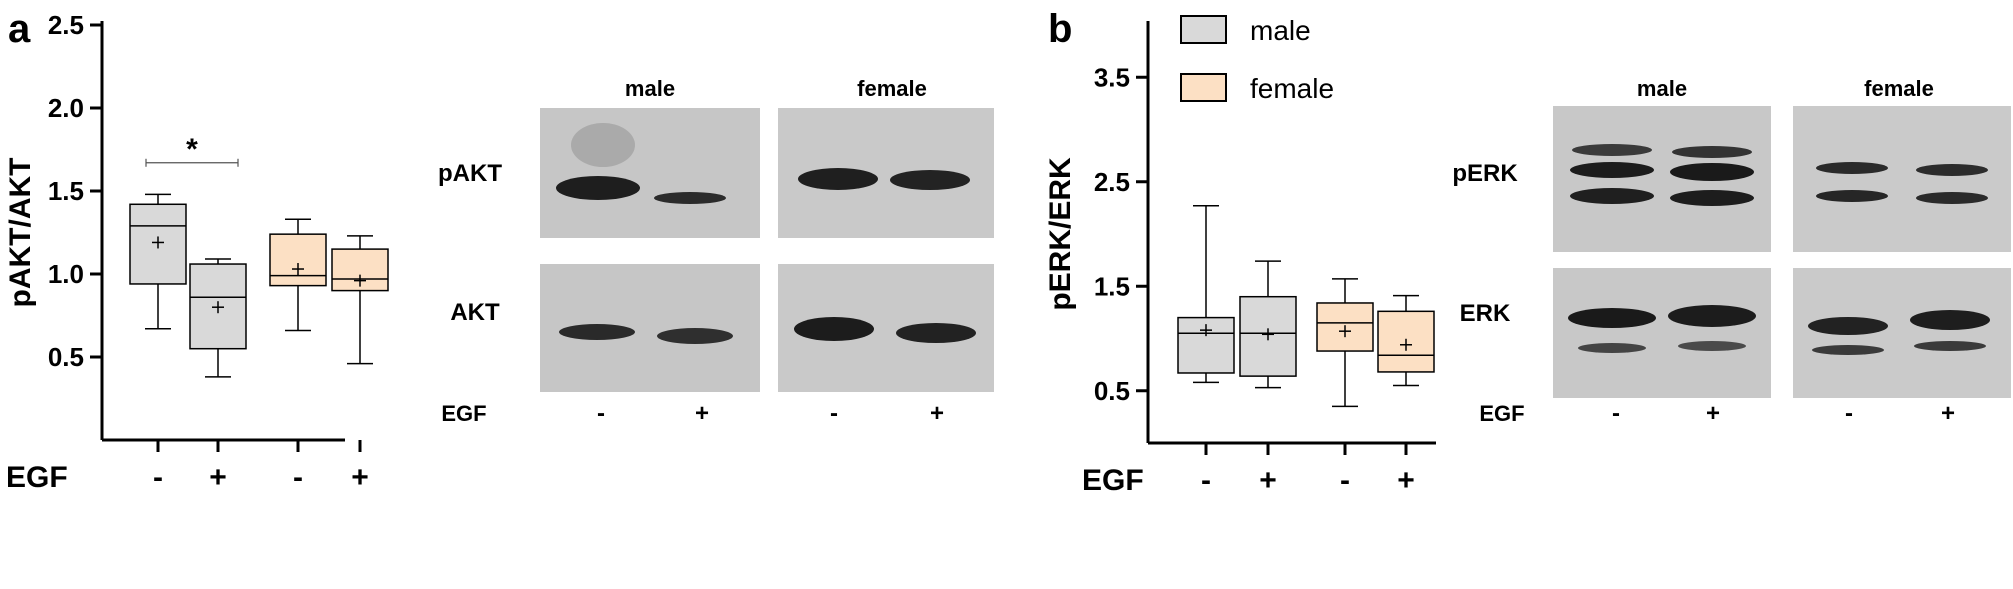 This screenshot has height=589, width=2013. Describe the element at coordinates (463, 413) in the screenshot. I see `blot-a-egf-label: EGF` at that location.